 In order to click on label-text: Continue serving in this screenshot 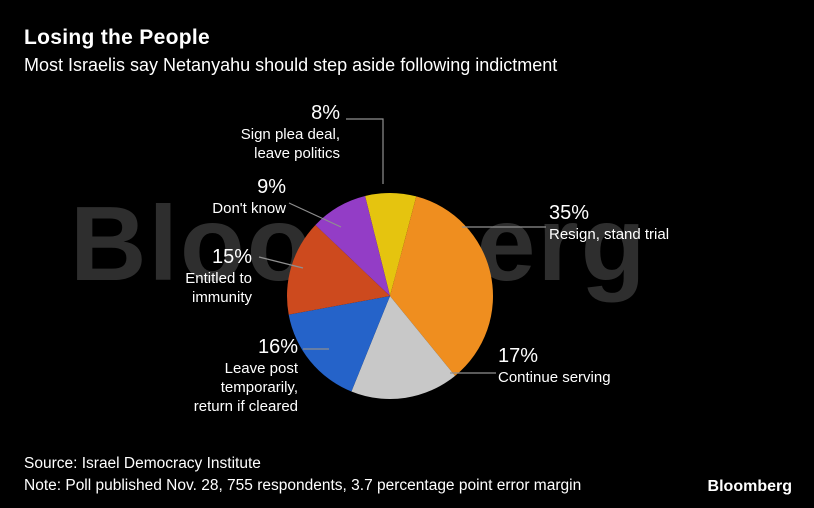, I will do `click(554, 377)`.